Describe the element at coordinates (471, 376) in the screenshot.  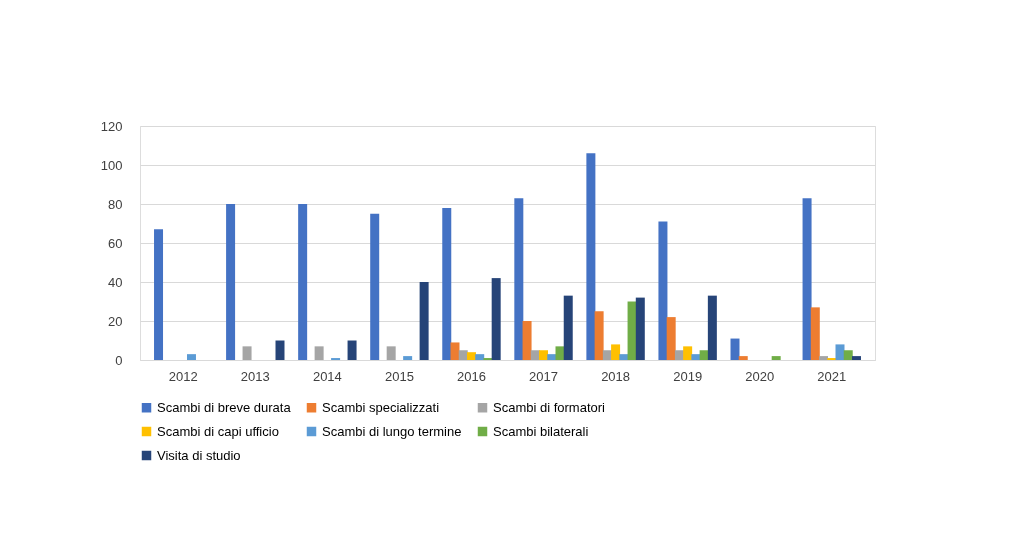
I see `x-tick-label: 2016` at that location.